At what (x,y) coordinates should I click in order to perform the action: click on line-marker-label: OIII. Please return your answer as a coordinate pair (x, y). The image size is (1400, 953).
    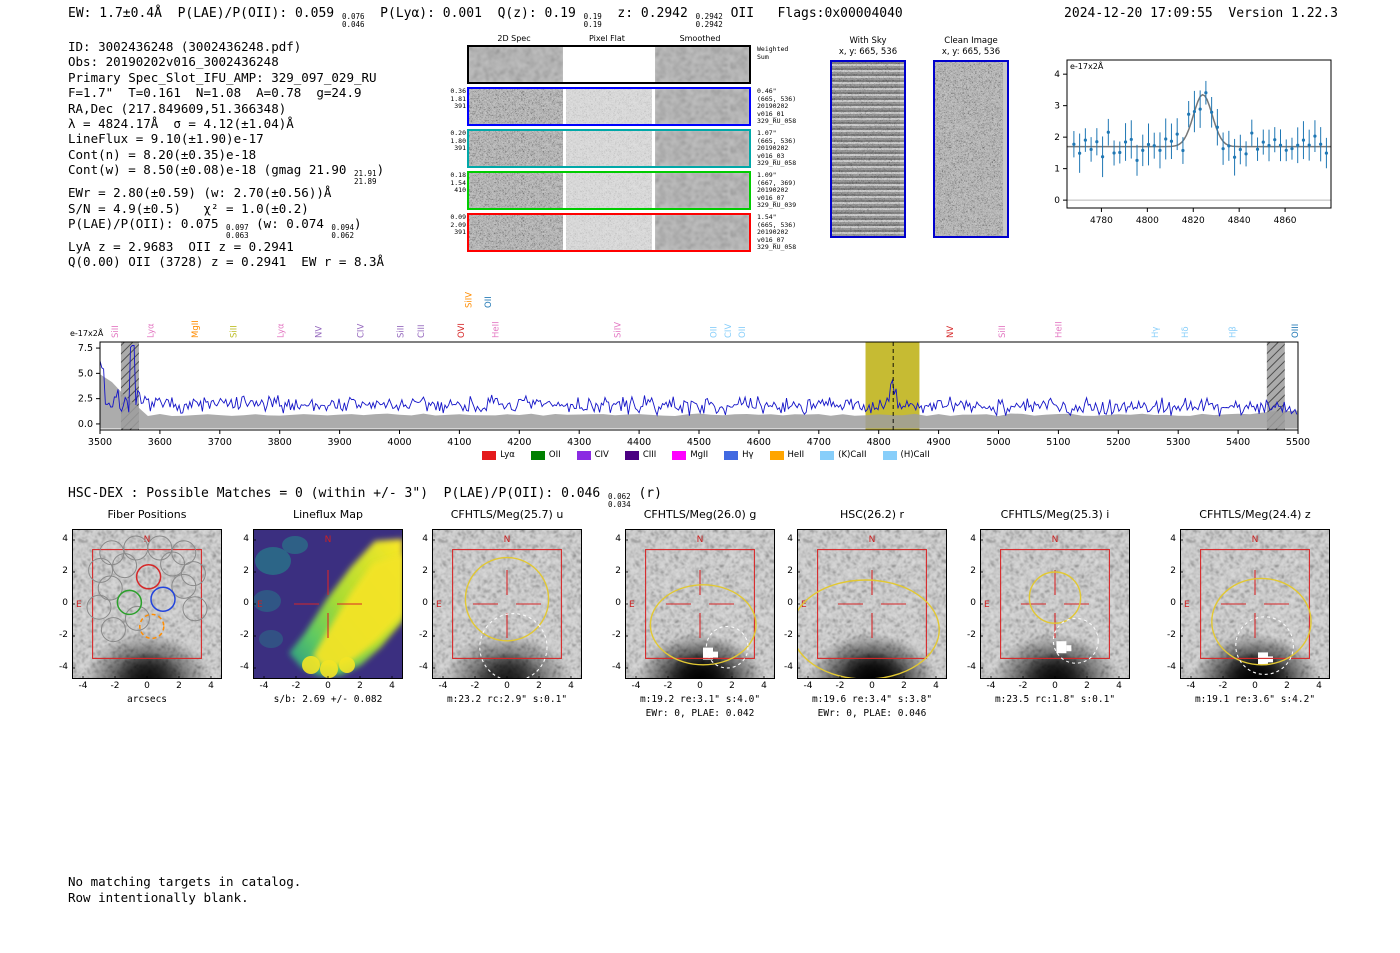
    Looking at the image, I should click on (1296, 331).